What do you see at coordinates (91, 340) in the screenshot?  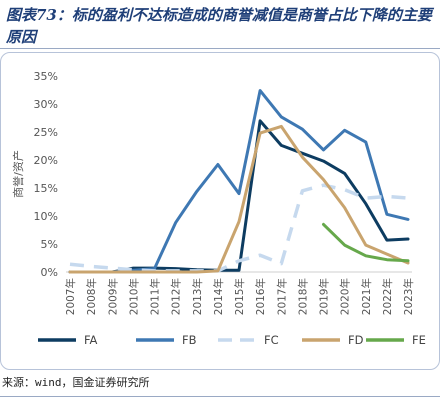 I see `legend-label-fa: FA` at bounding box center [91, 340].